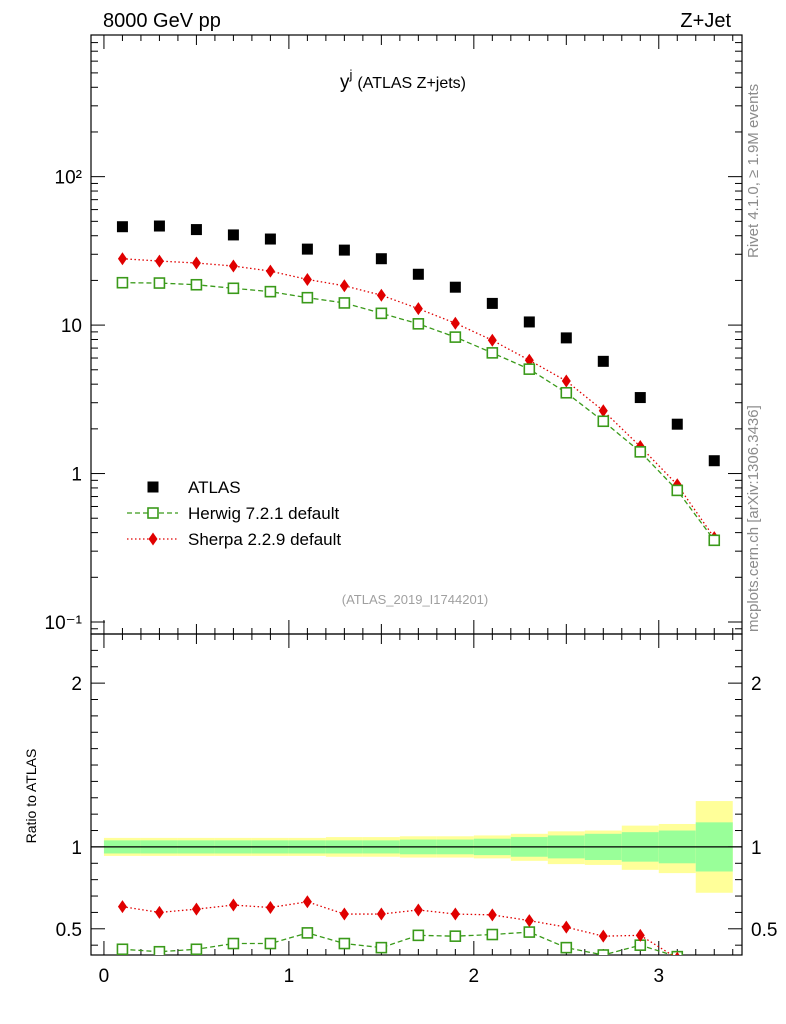  Describe the element at coordinates (64, 623) in the screenshot. I see `main-y-tick-label: 10⁻¹` at that location.